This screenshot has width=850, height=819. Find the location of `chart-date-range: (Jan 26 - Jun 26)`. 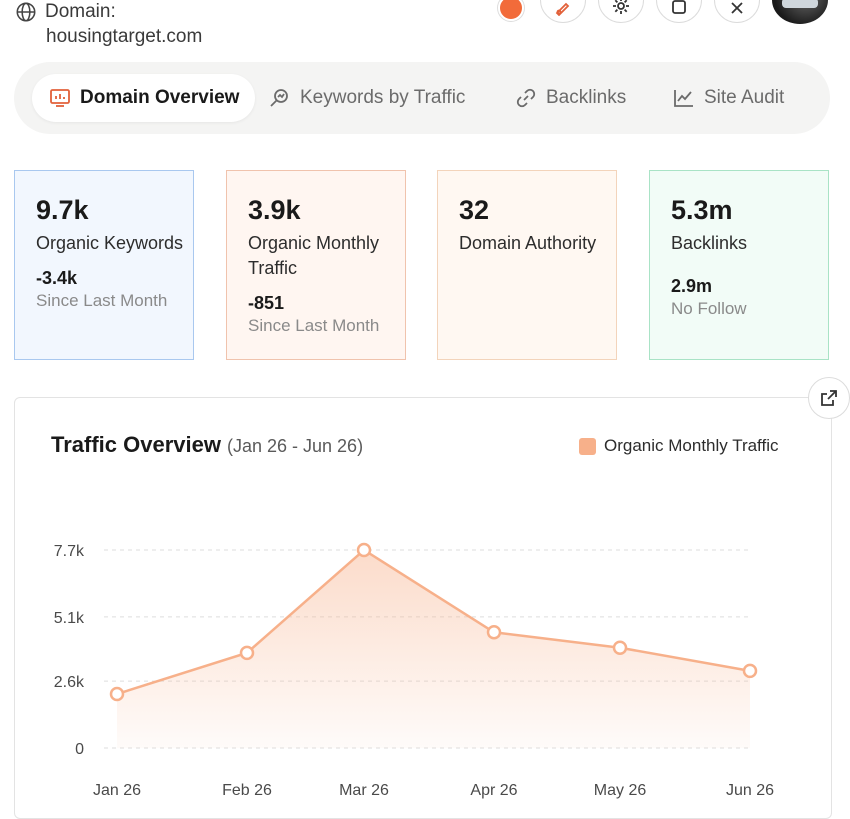

chart-date-range: (Jan 26 - Jun 26) is located at coordinates (295, 446).